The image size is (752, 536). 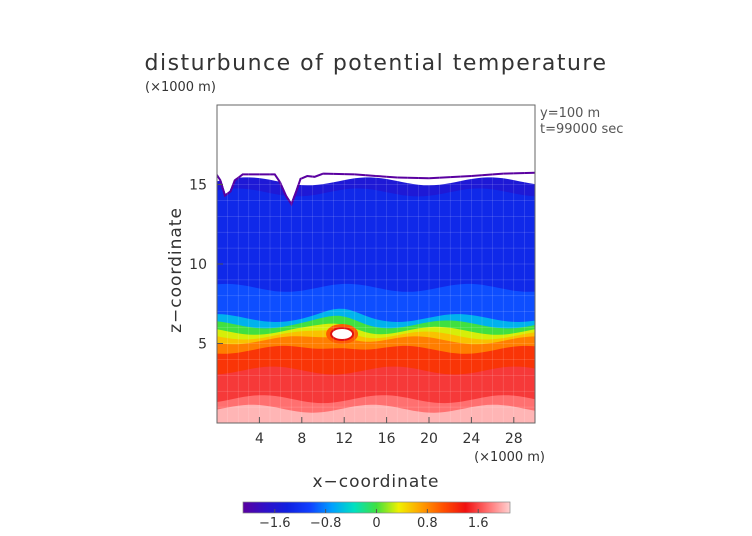 I want to click on y-tick-label: 10, so click(x=198, y=265).